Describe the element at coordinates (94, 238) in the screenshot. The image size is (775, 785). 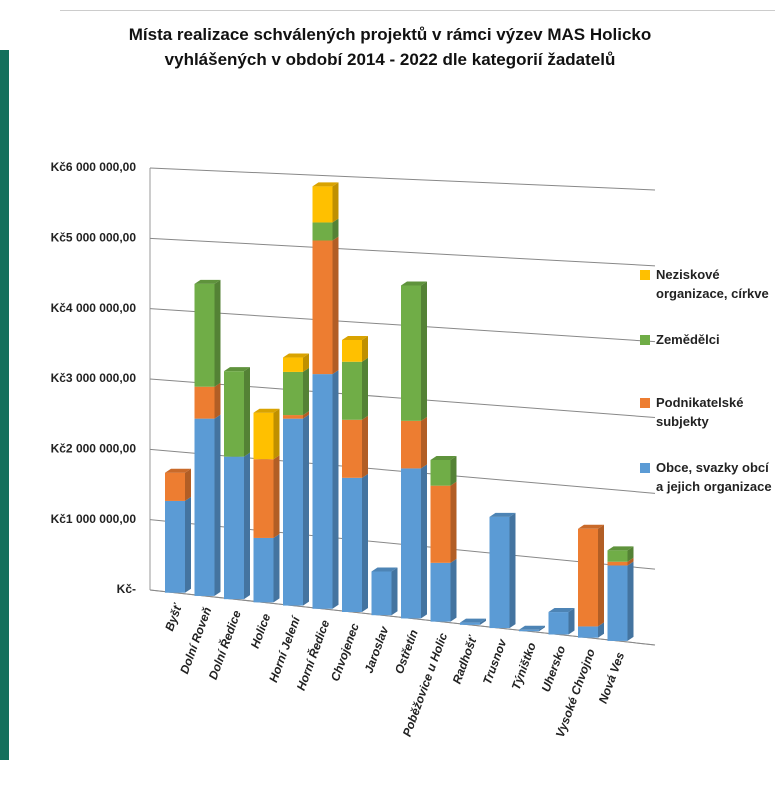
I see `y-tick-label: Kč5 000 000,00` at that location.